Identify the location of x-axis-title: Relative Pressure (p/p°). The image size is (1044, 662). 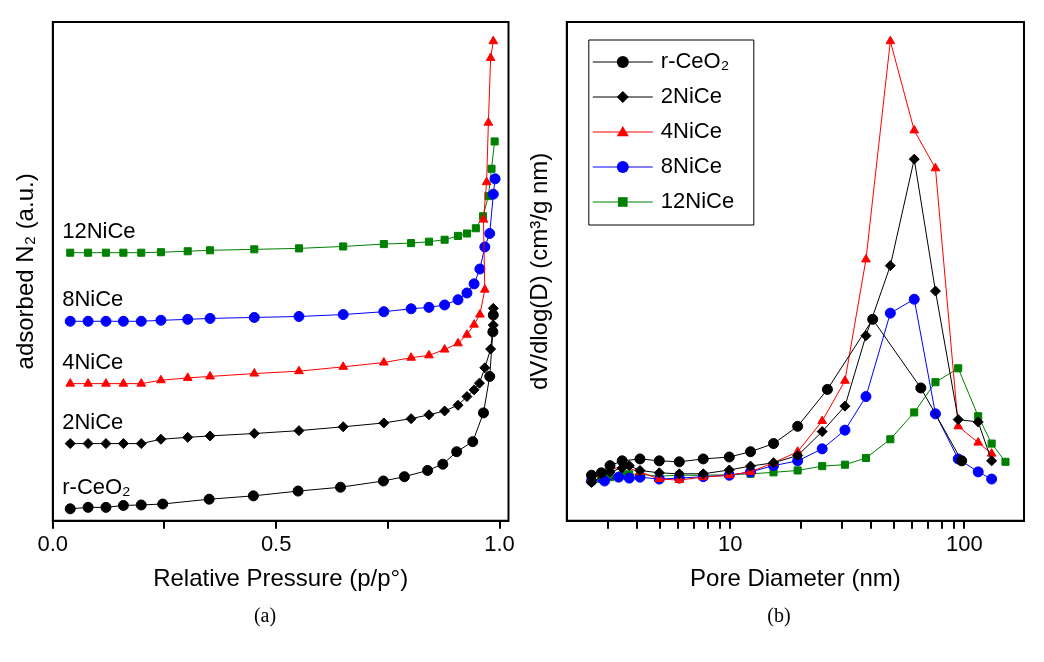
(281, 578).